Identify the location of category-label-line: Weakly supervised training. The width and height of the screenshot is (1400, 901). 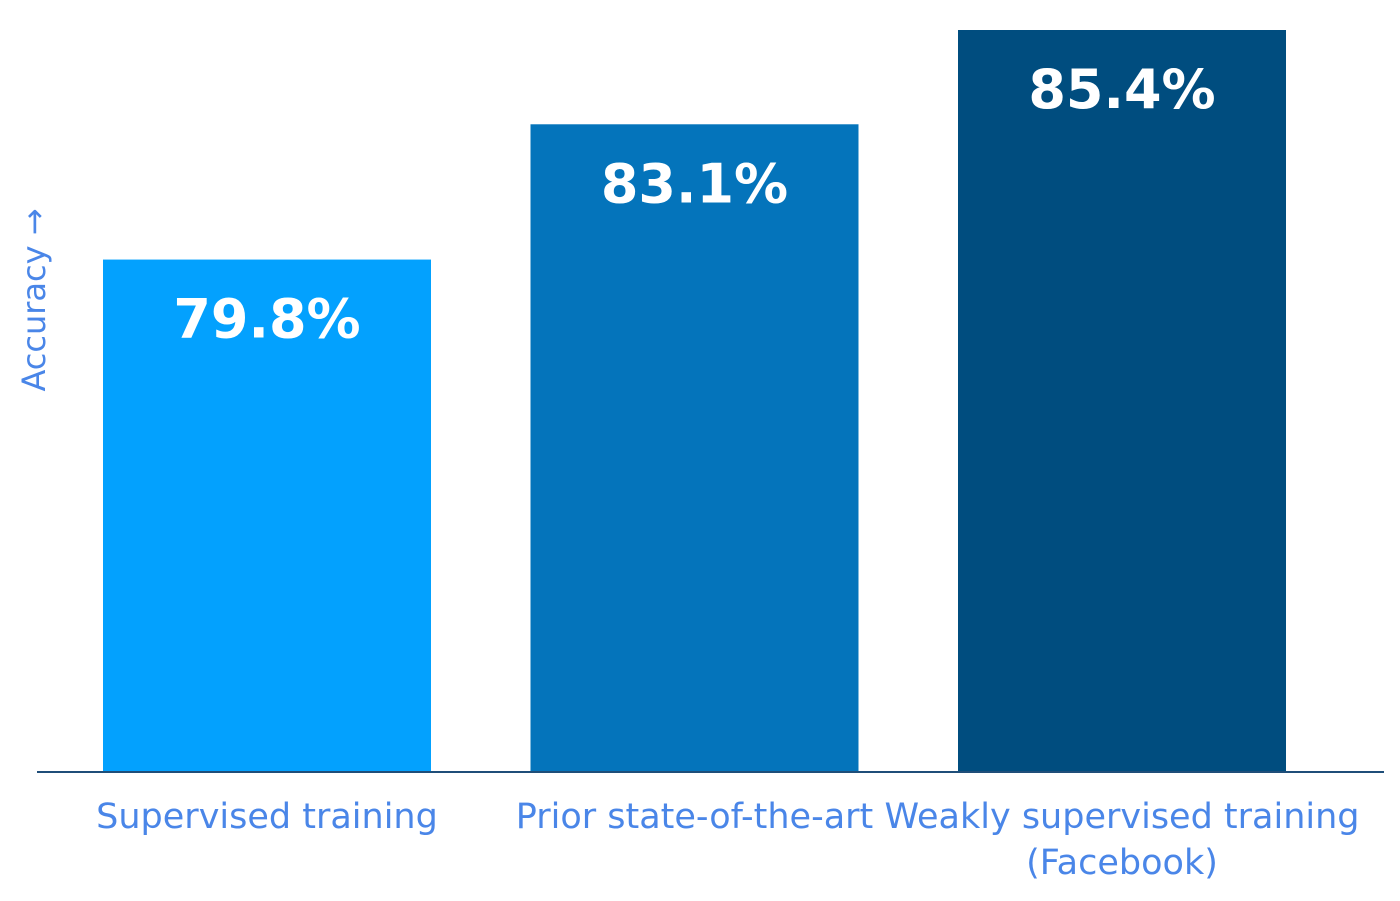
(1121, 817).